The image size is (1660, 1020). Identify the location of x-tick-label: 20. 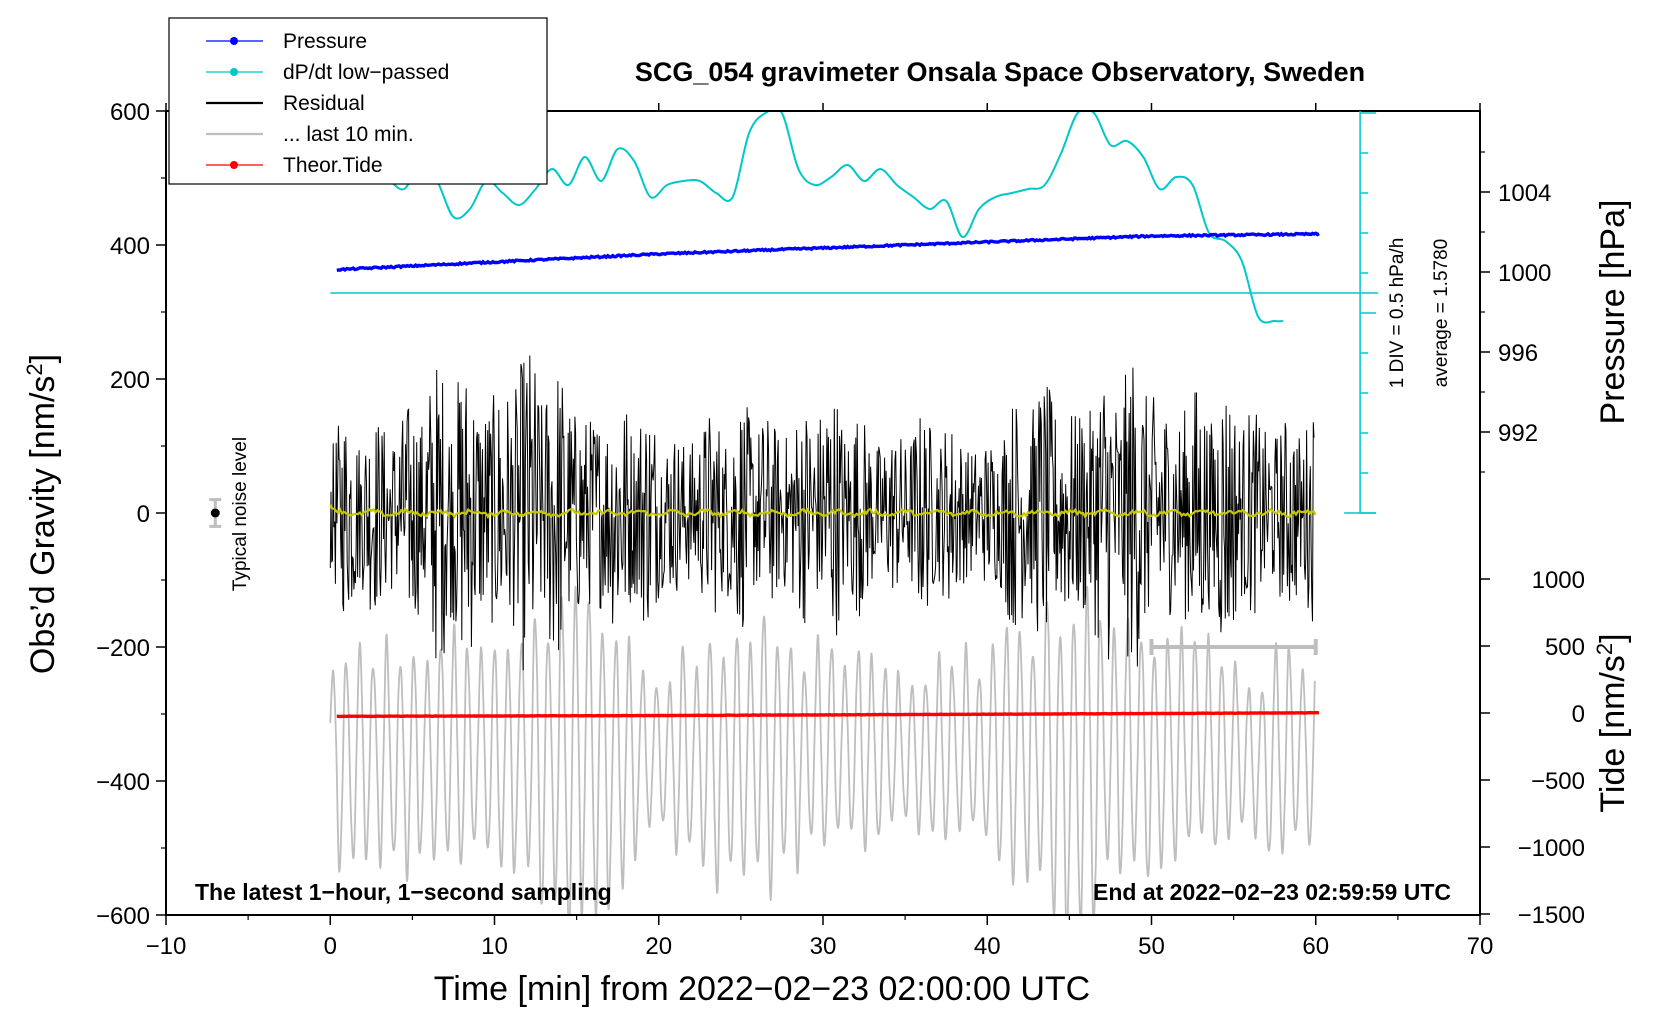
(658, 946).